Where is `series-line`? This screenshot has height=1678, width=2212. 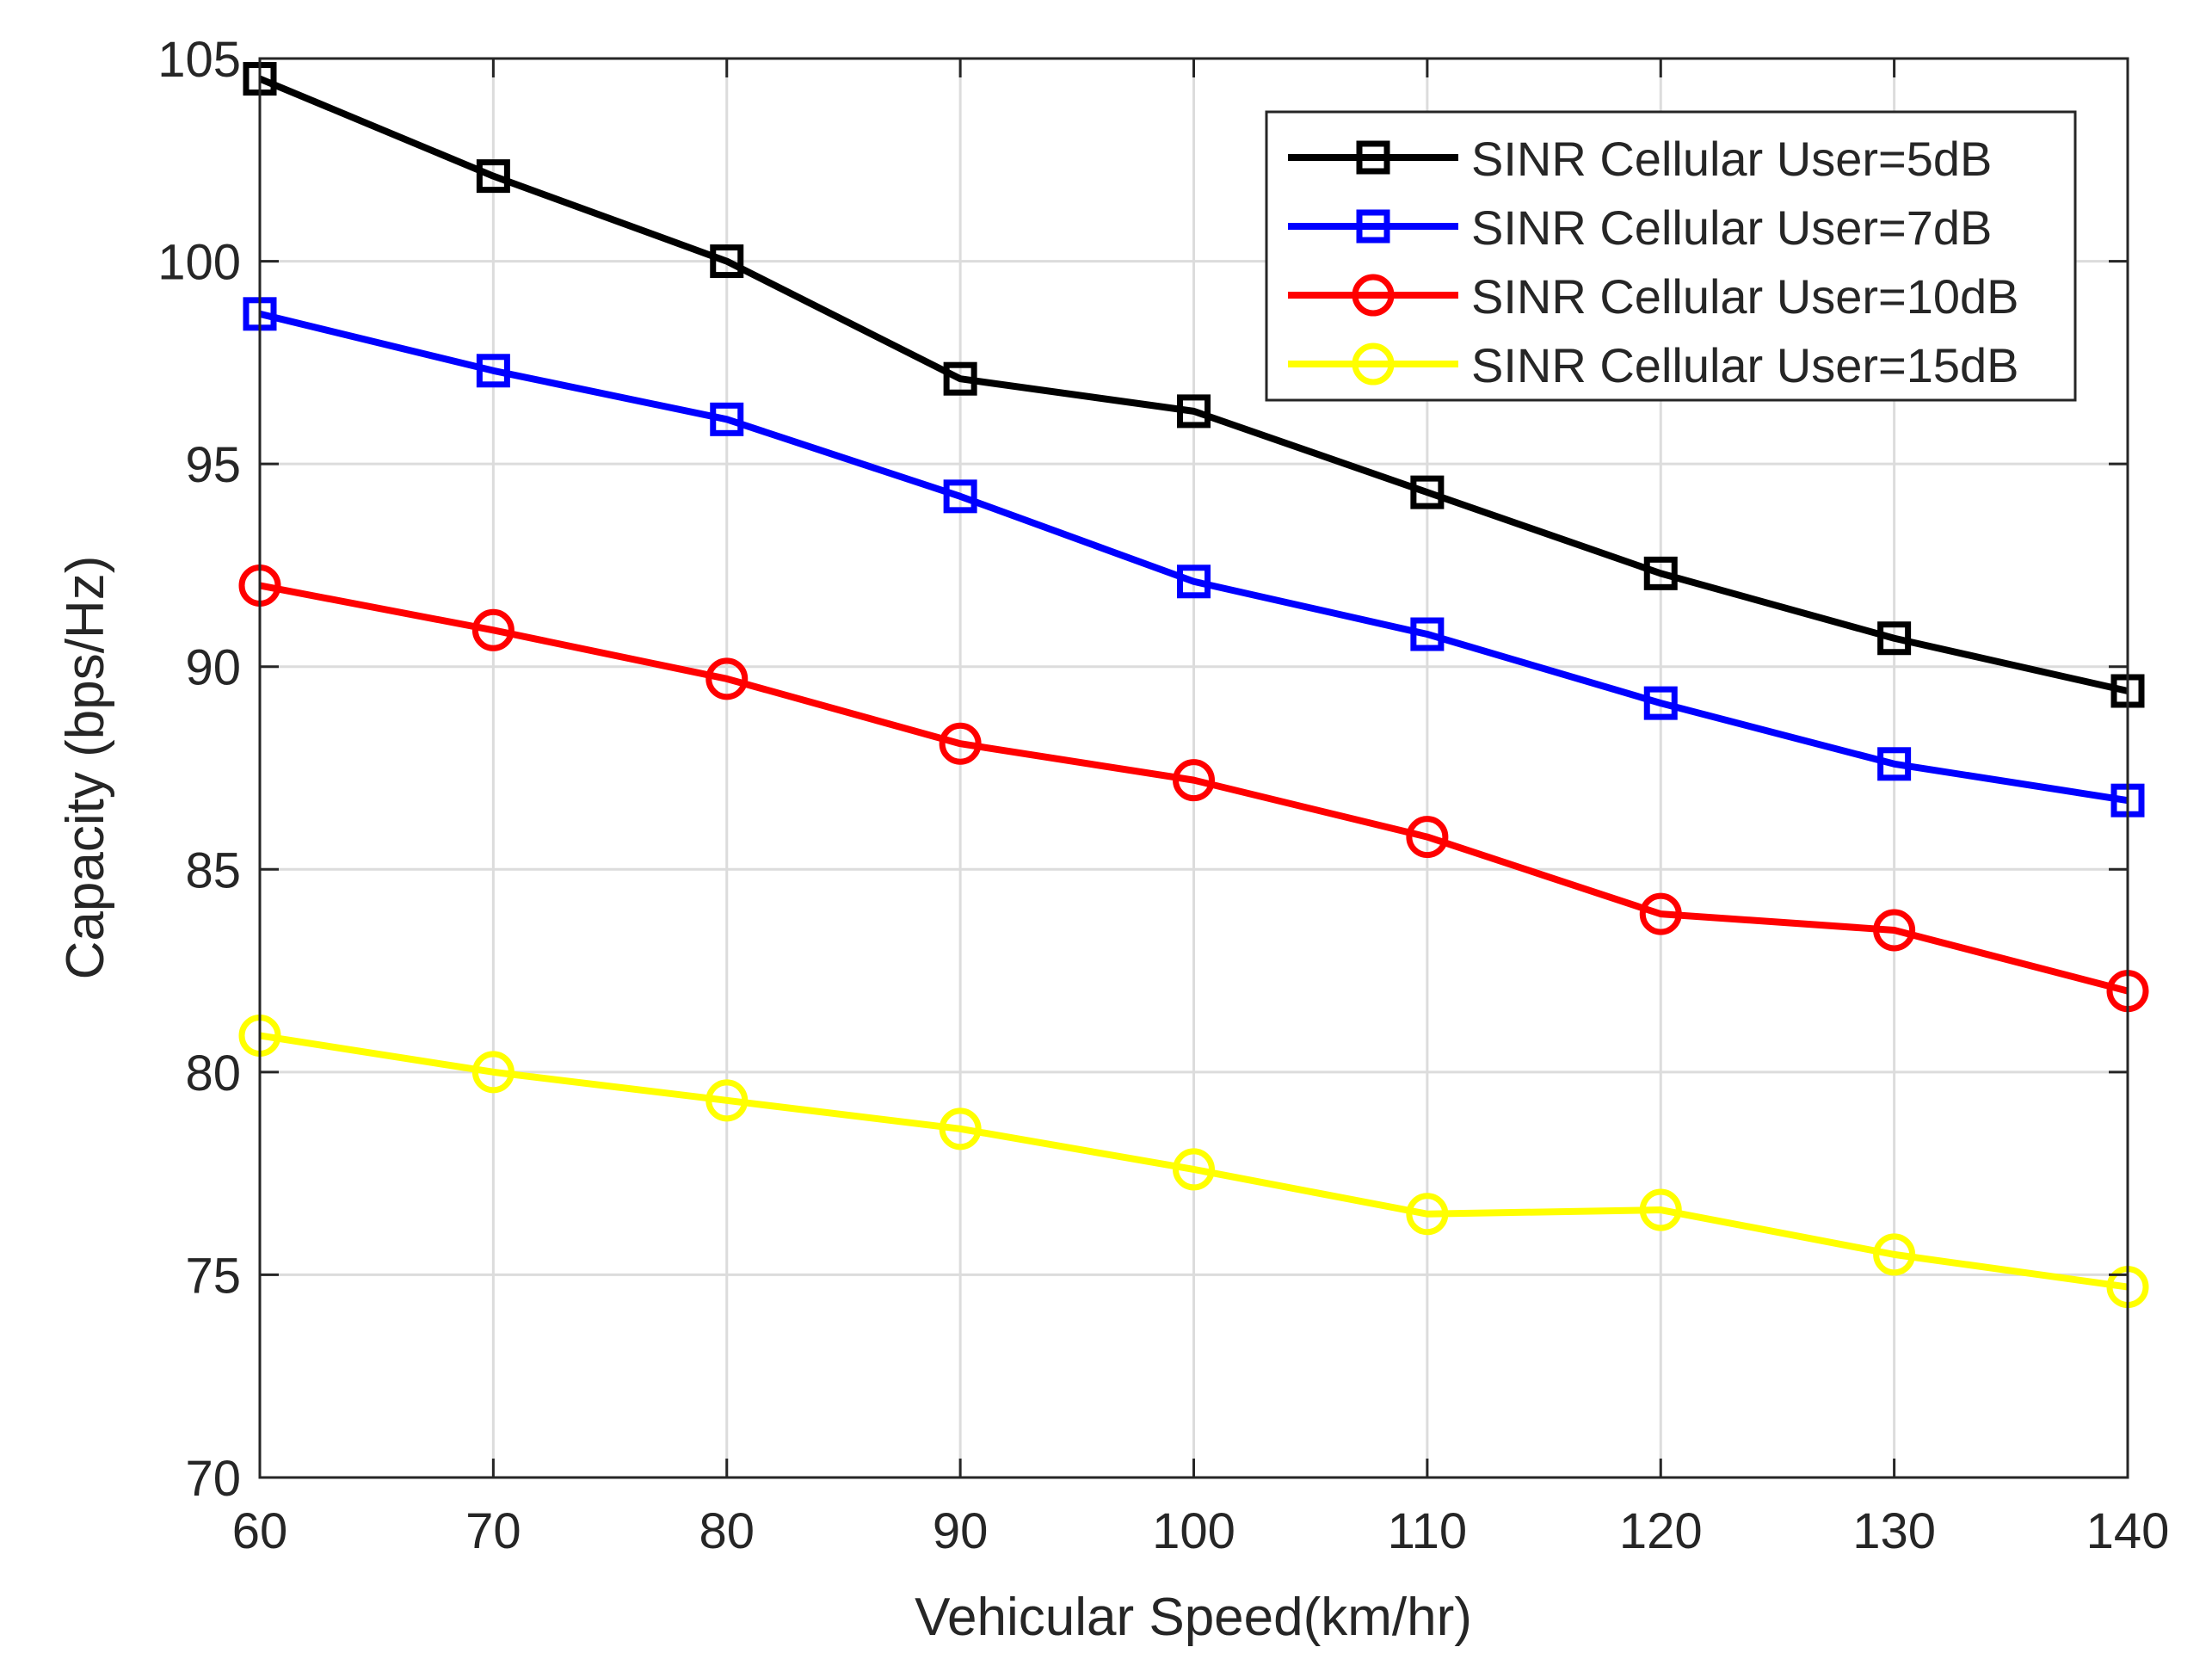 series-line is located at coordinates (1194, 1161).